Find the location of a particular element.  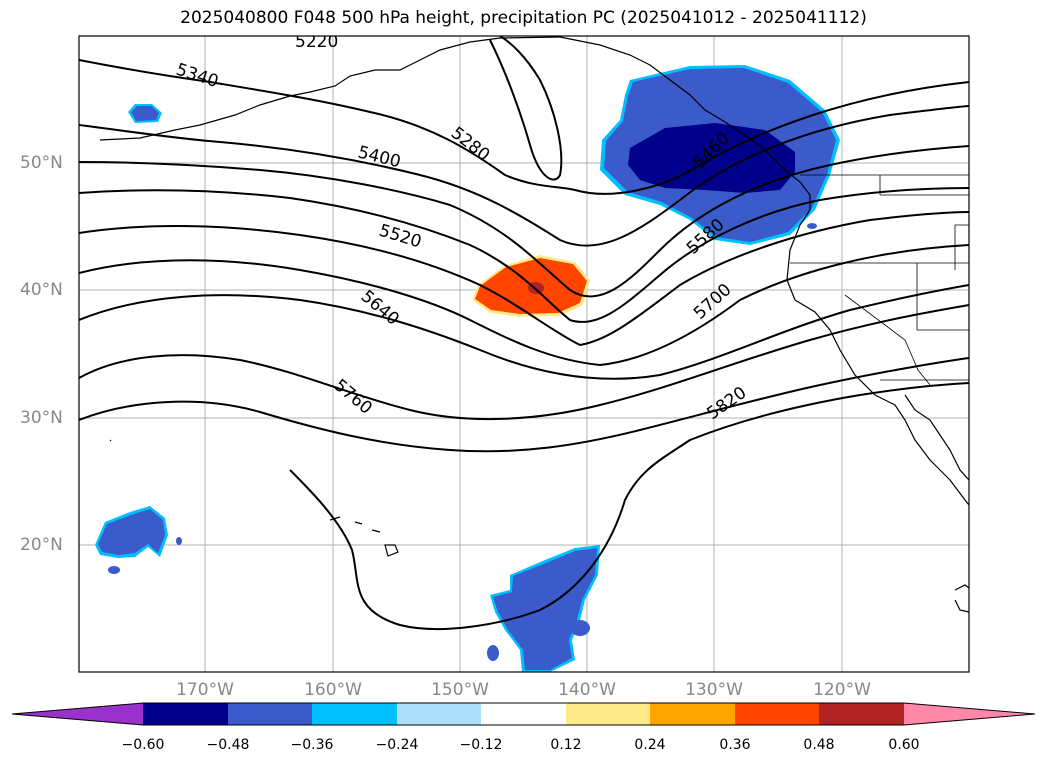

colorbar-tick: 0.12 is located at coordinates (566, 745).